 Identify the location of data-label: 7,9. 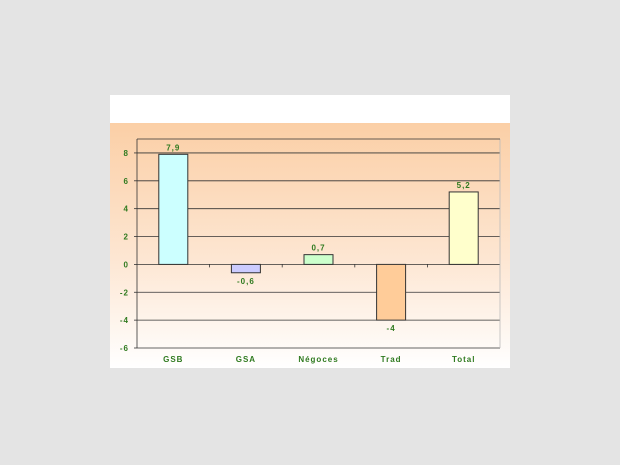
(173, 147).